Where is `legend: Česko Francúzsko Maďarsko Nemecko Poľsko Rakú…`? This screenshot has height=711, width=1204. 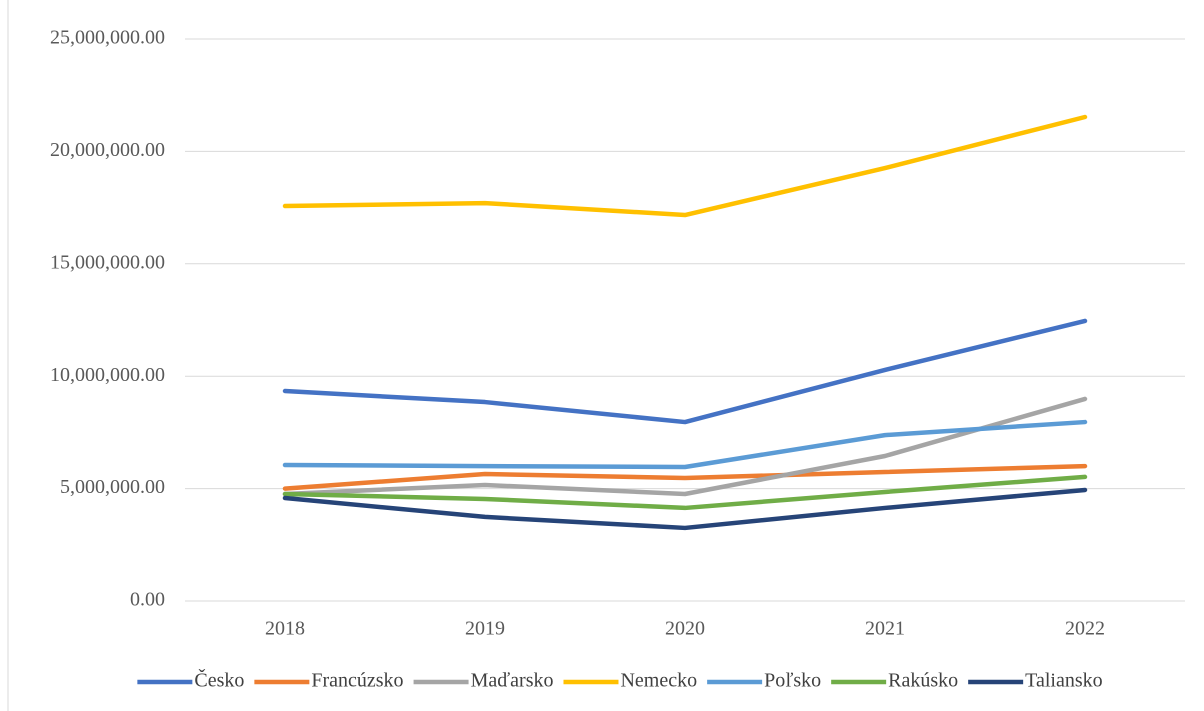 legend: Česko Francúzsko Maďarsko Nemecko Poľsko Rakú… is located at coordinates (620, 680).